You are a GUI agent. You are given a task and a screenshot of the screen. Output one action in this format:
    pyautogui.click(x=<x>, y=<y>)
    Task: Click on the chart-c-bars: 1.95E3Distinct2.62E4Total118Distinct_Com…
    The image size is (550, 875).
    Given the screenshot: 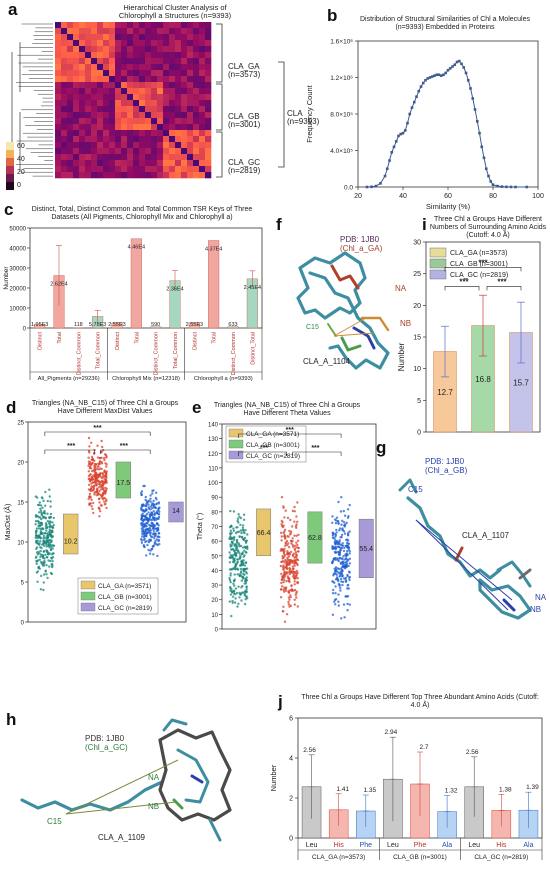 What is the action you would take?
    pyautogui.click(x=146, y=306)
    